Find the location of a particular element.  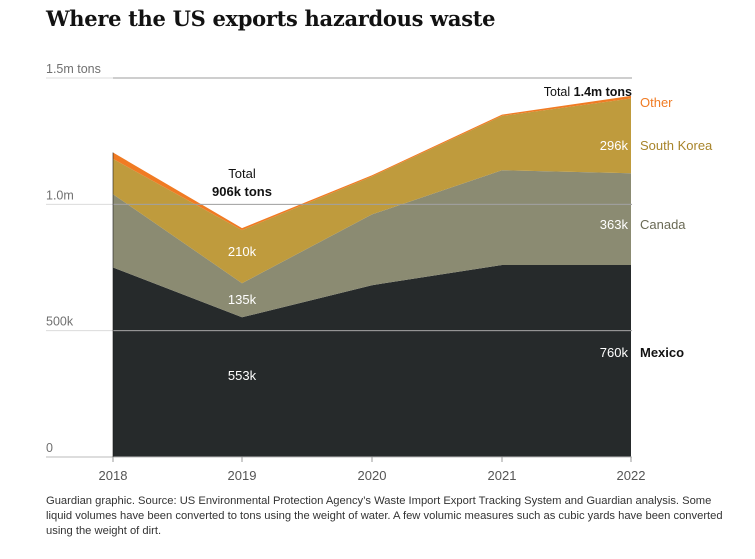

x-tick-label: 2019 is located at coordinates (242, 475).